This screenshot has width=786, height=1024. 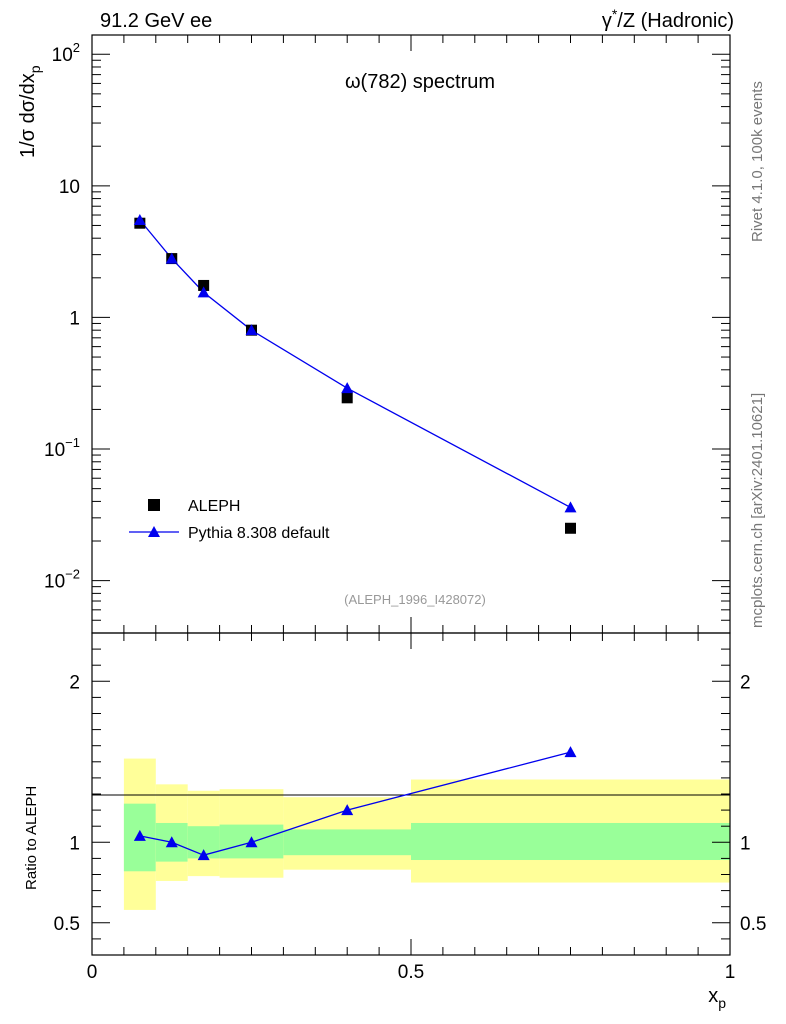 What do you see at coordinates (753, 924) in the screenshot?
I see `ratio-y-tick-label-right: 0.5` at bounding box center [753, 924].